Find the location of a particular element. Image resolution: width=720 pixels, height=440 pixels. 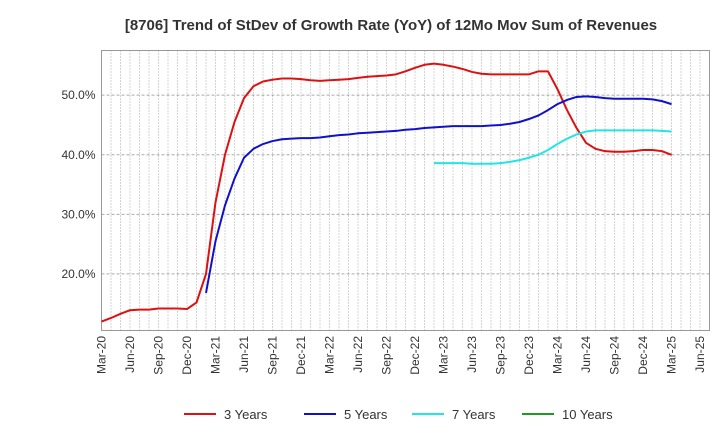

x-tick-label: Sep-22 is located at coordinates (387, 355).